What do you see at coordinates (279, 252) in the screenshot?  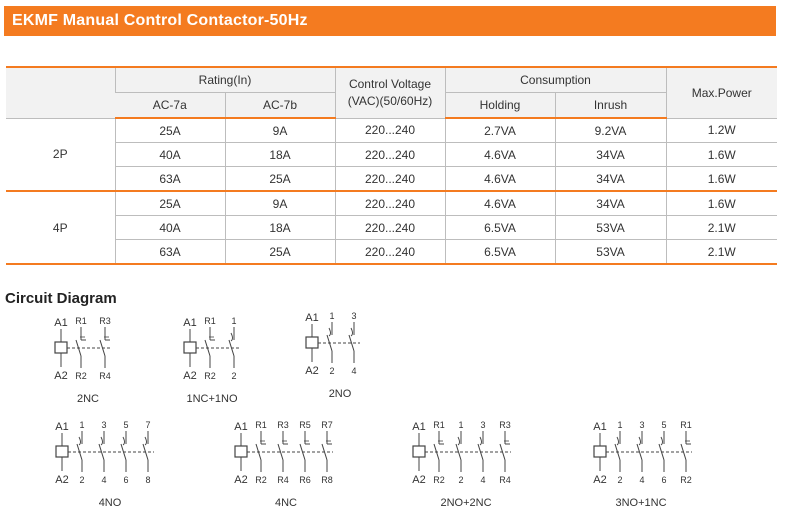 I see `cell-ac7b: 25A` at bounding box center [279, 252].